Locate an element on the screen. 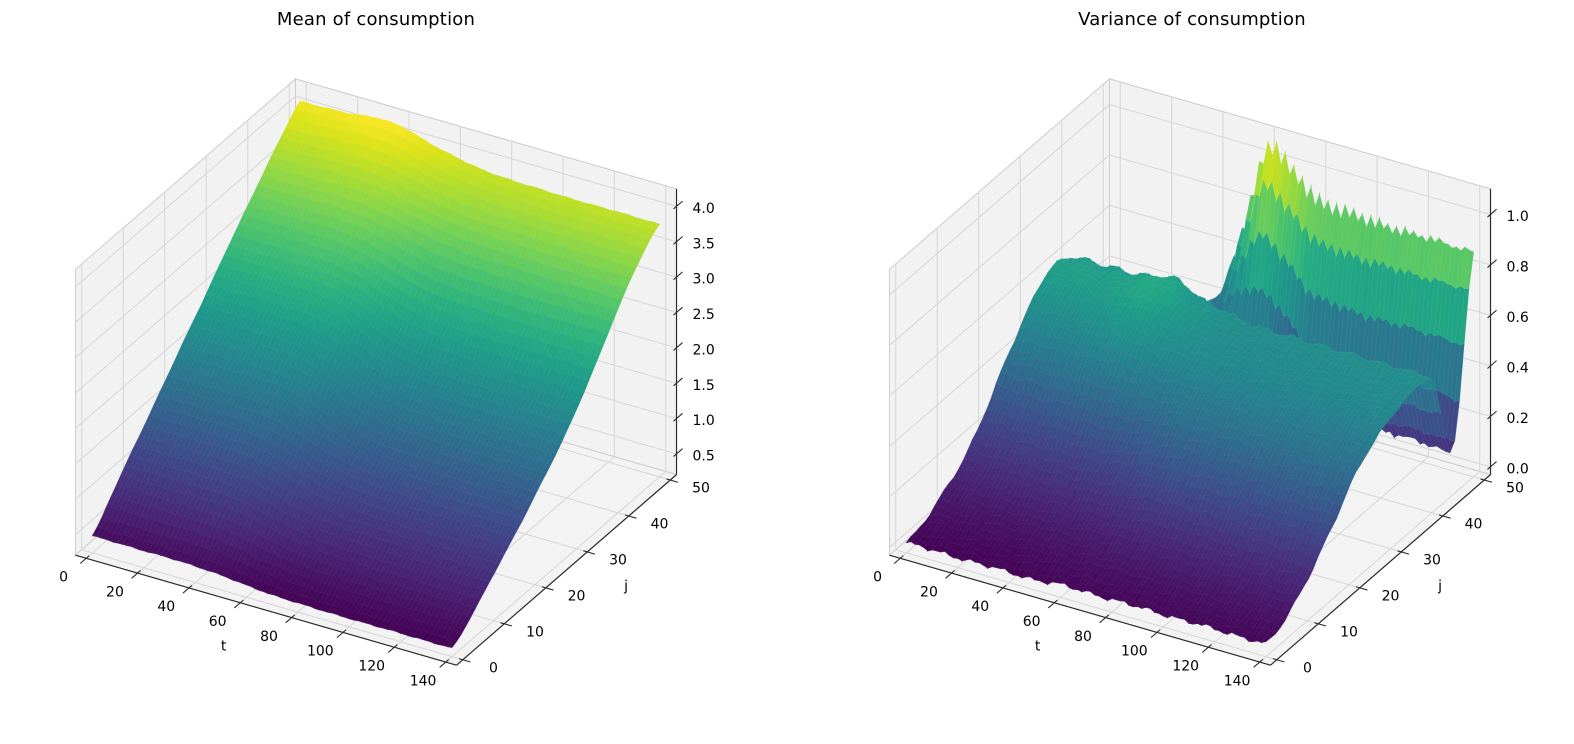 The image size is (1574, 744). chart-title-mean: Mean of consumption is located at coordinates (376, 19).